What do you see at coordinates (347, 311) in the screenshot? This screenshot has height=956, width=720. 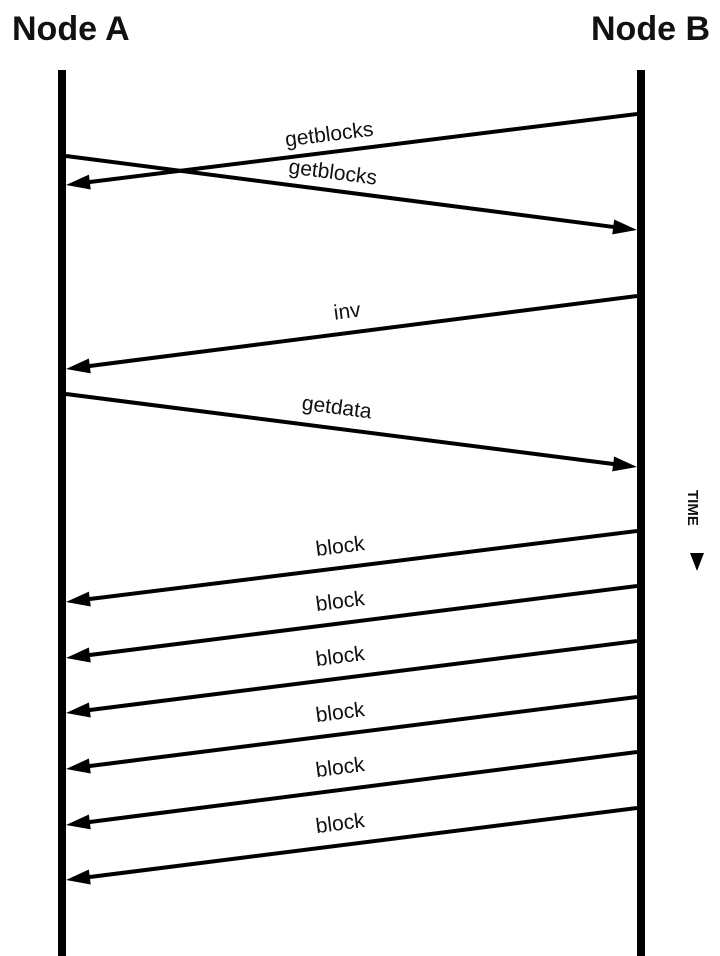 I see `message-label: inv` at bounding box center [347, 311].